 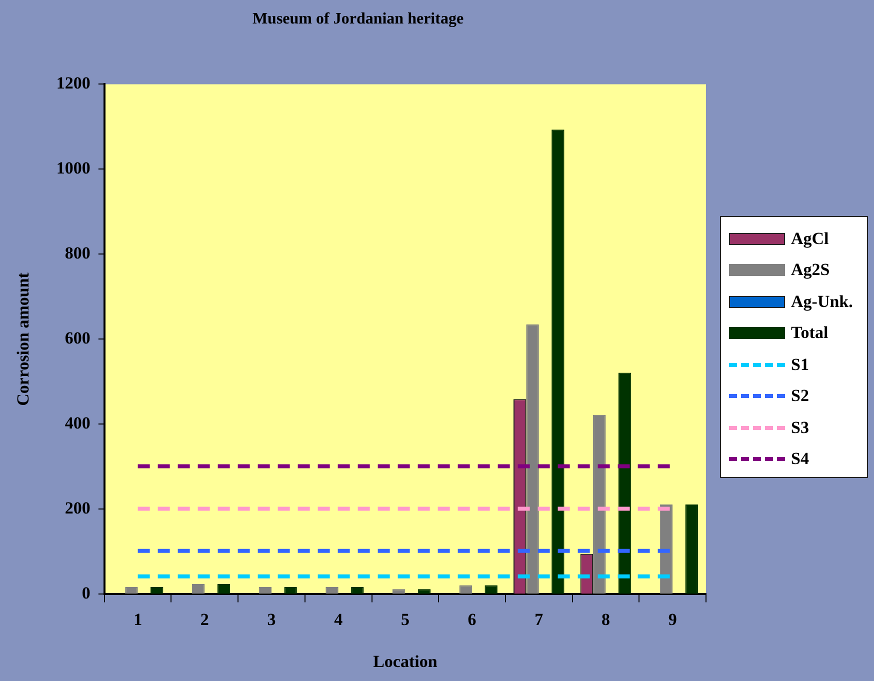 What do you see at coordinates (800, 396) in the screenshot?
I see `legend-label: S2` at bounding box center [800, 396].